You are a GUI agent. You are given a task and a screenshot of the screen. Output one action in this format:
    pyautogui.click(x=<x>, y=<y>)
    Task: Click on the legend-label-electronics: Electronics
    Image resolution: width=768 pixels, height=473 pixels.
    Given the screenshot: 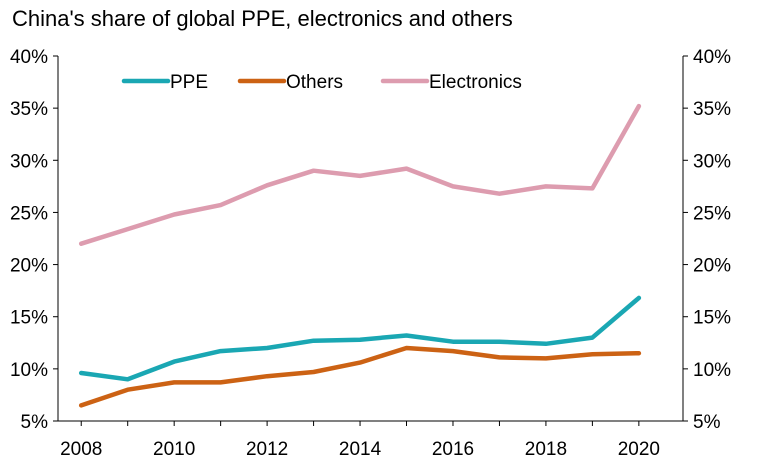 What is the action you would take?
    pyautogui.click(x=475, y=82)
    